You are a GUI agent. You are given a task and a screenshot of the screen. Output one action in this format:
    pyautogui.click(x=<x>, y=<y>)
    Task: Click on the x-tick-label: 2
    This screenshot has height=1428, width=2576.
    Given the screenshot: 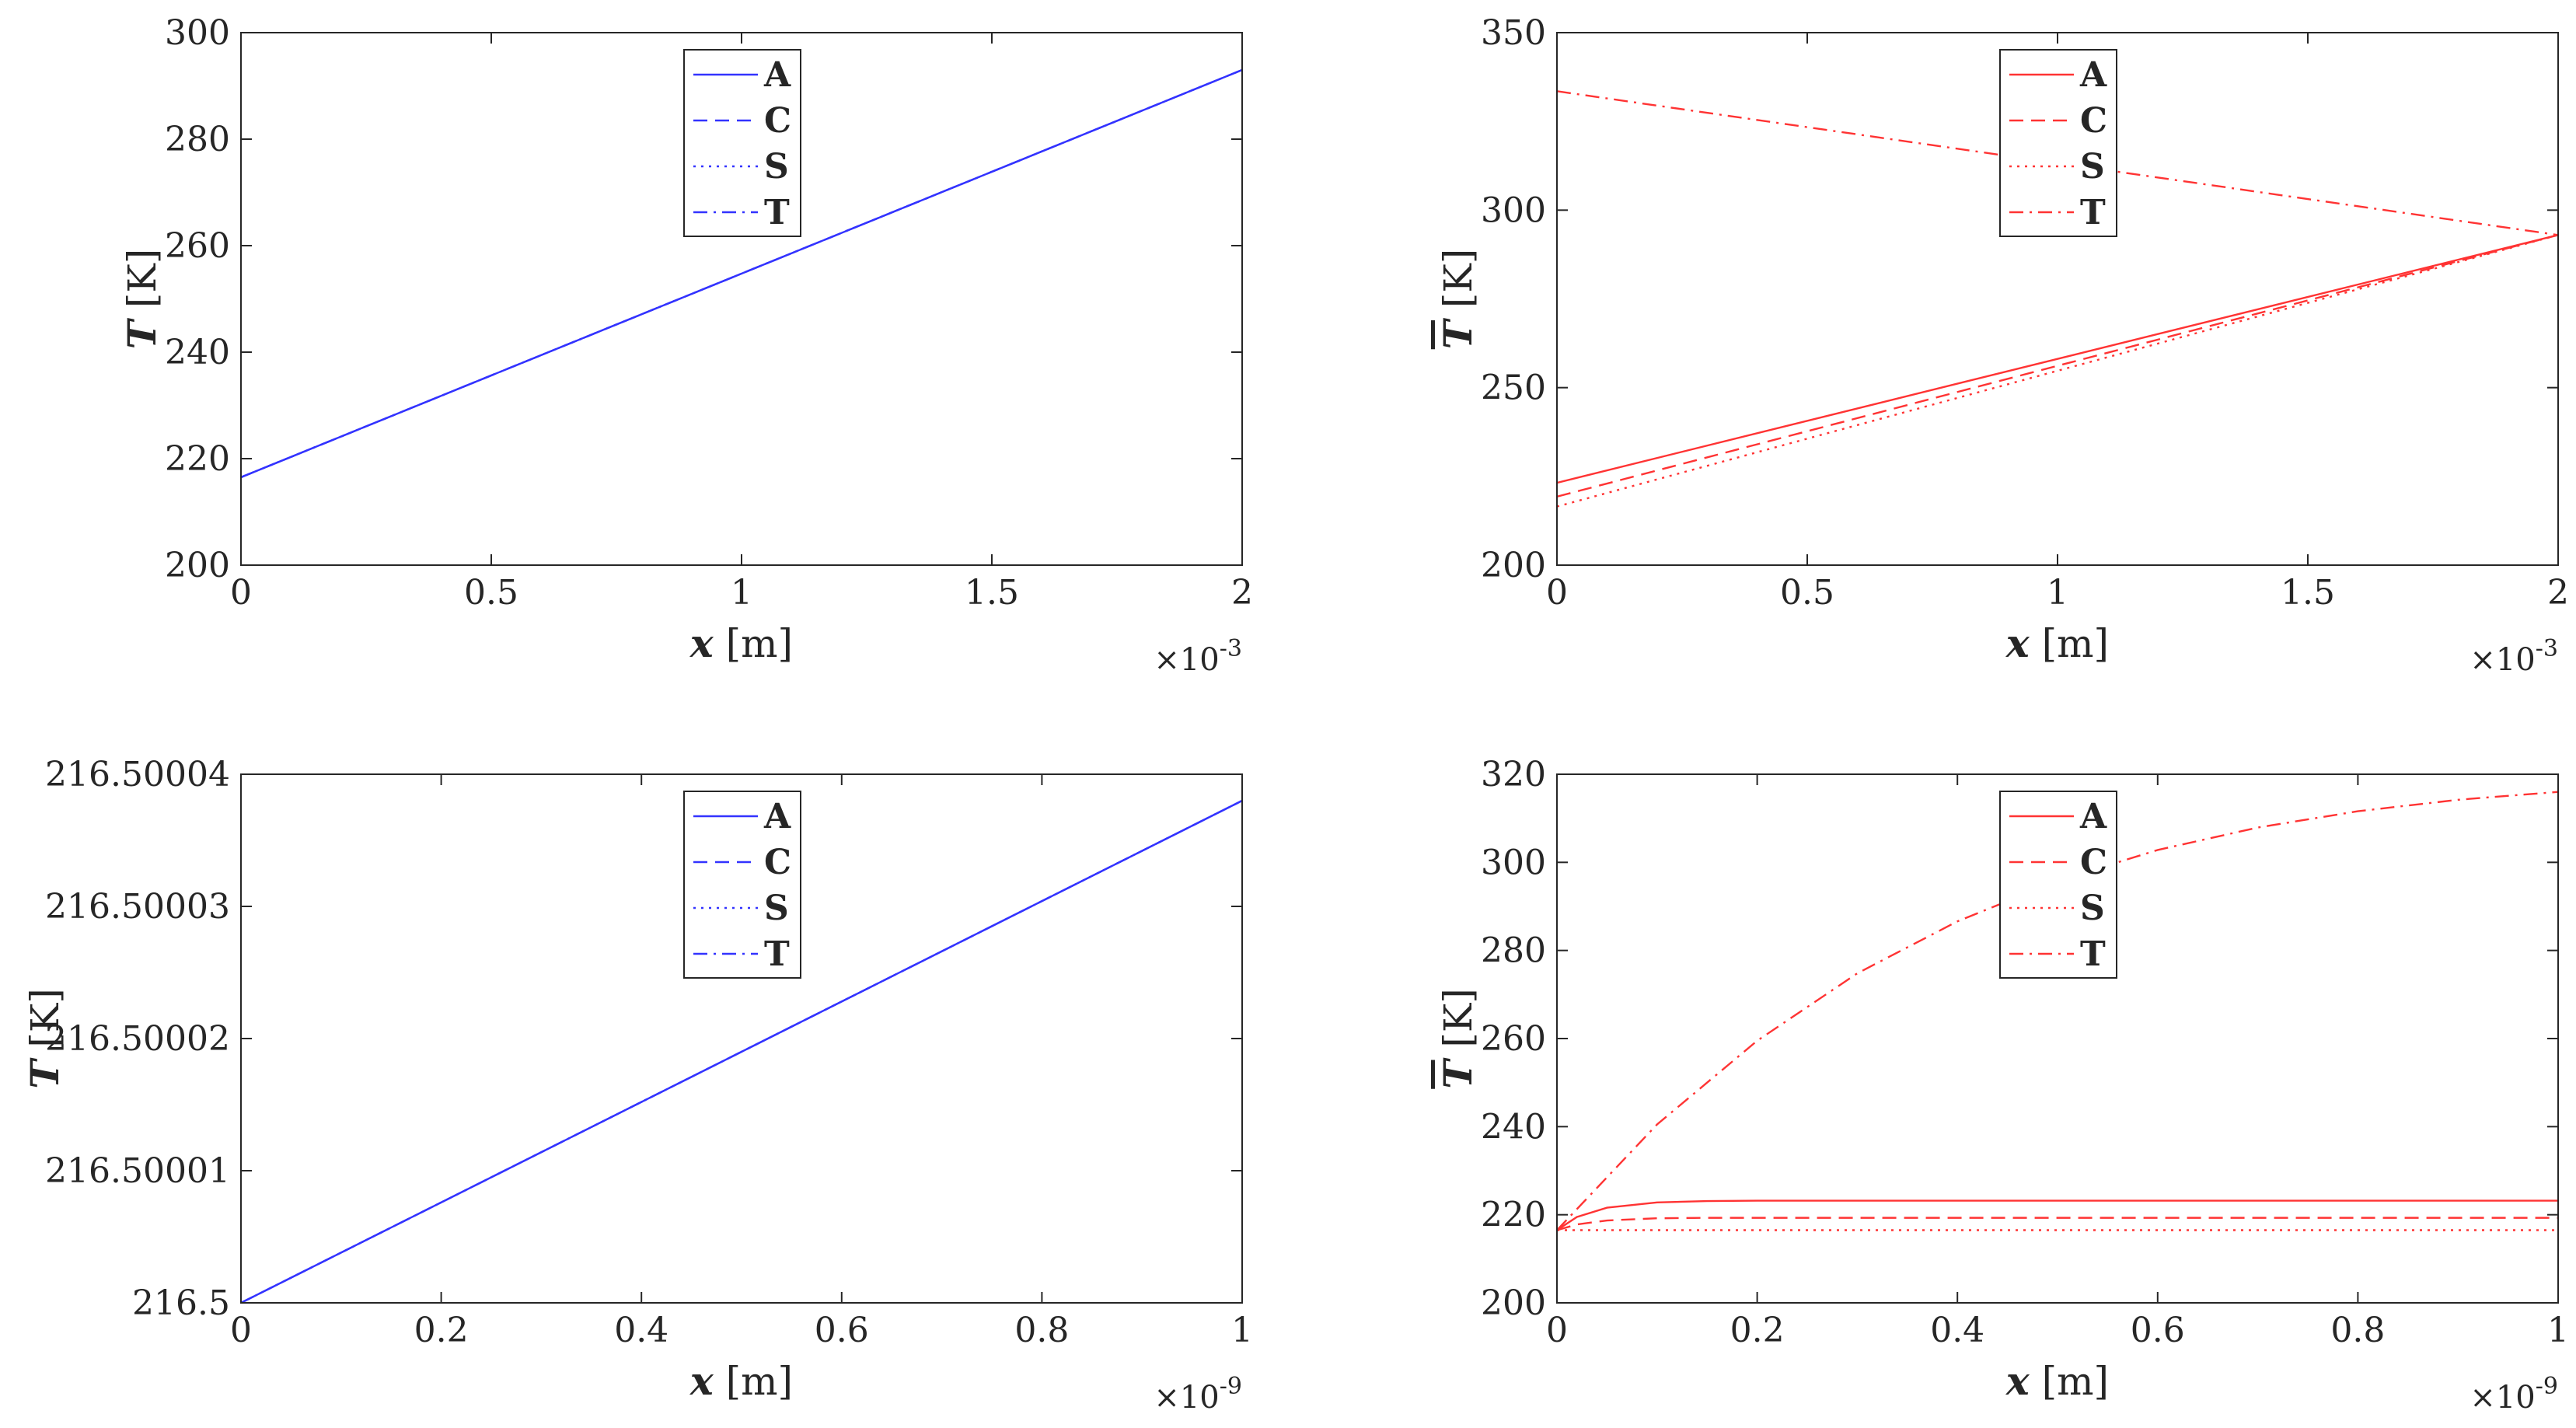 What is the action you would take?
    pyautogui.click(x=2558, y=593)
    